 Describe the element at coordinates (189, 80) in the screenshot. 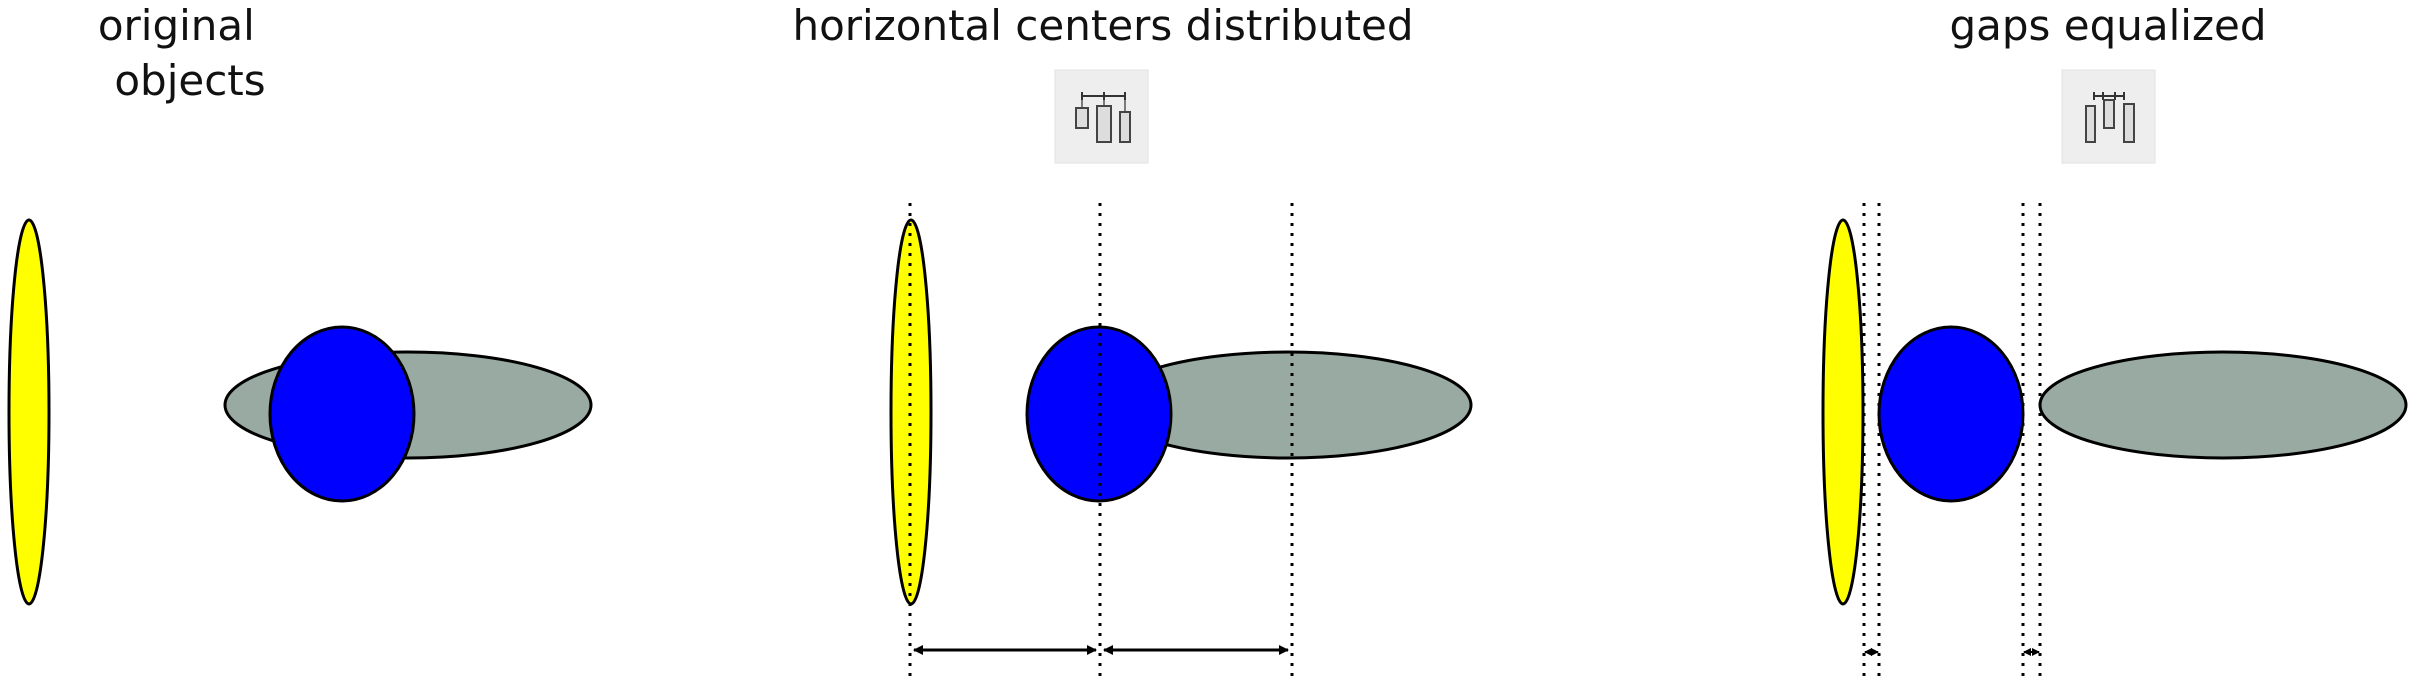

I see `panel-original-title-line-2: objects` at that location.